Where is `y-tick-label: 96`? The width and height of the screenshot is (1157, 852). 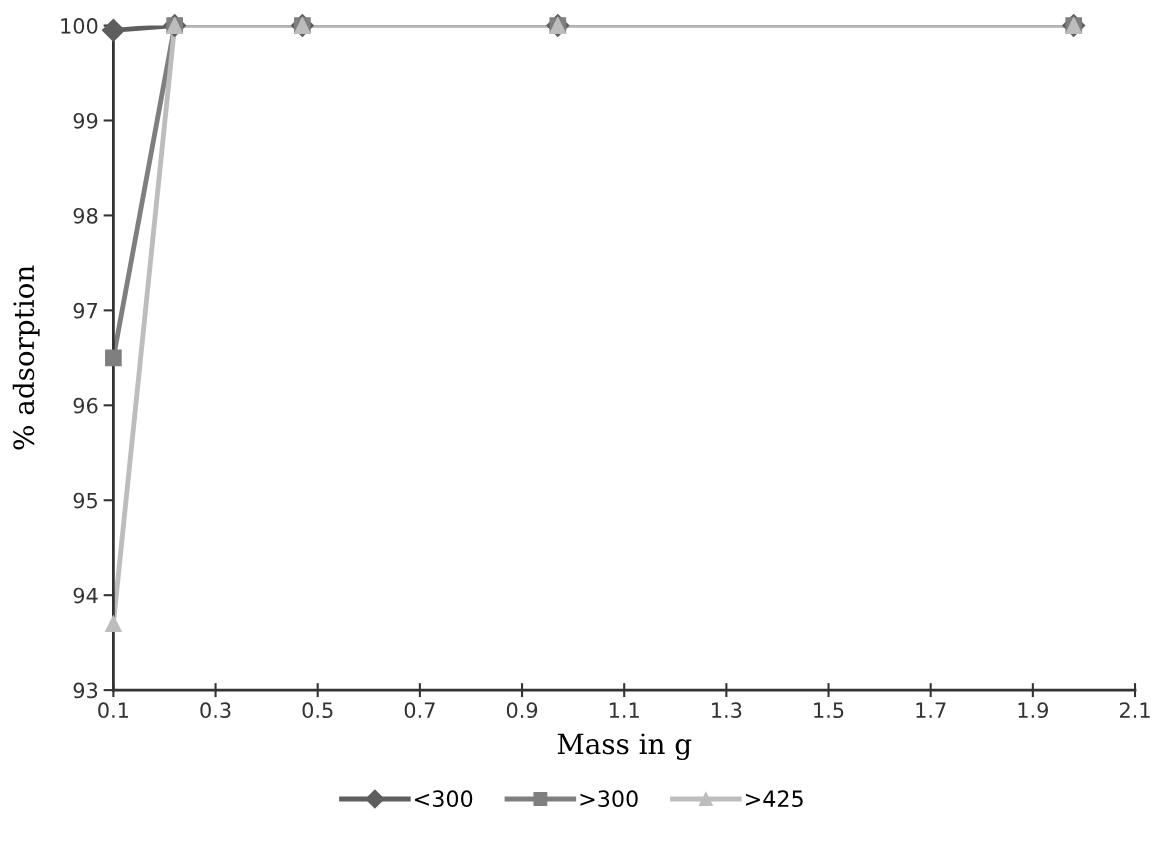 y-tick-label: 96 is located at coordinates (85, 405).